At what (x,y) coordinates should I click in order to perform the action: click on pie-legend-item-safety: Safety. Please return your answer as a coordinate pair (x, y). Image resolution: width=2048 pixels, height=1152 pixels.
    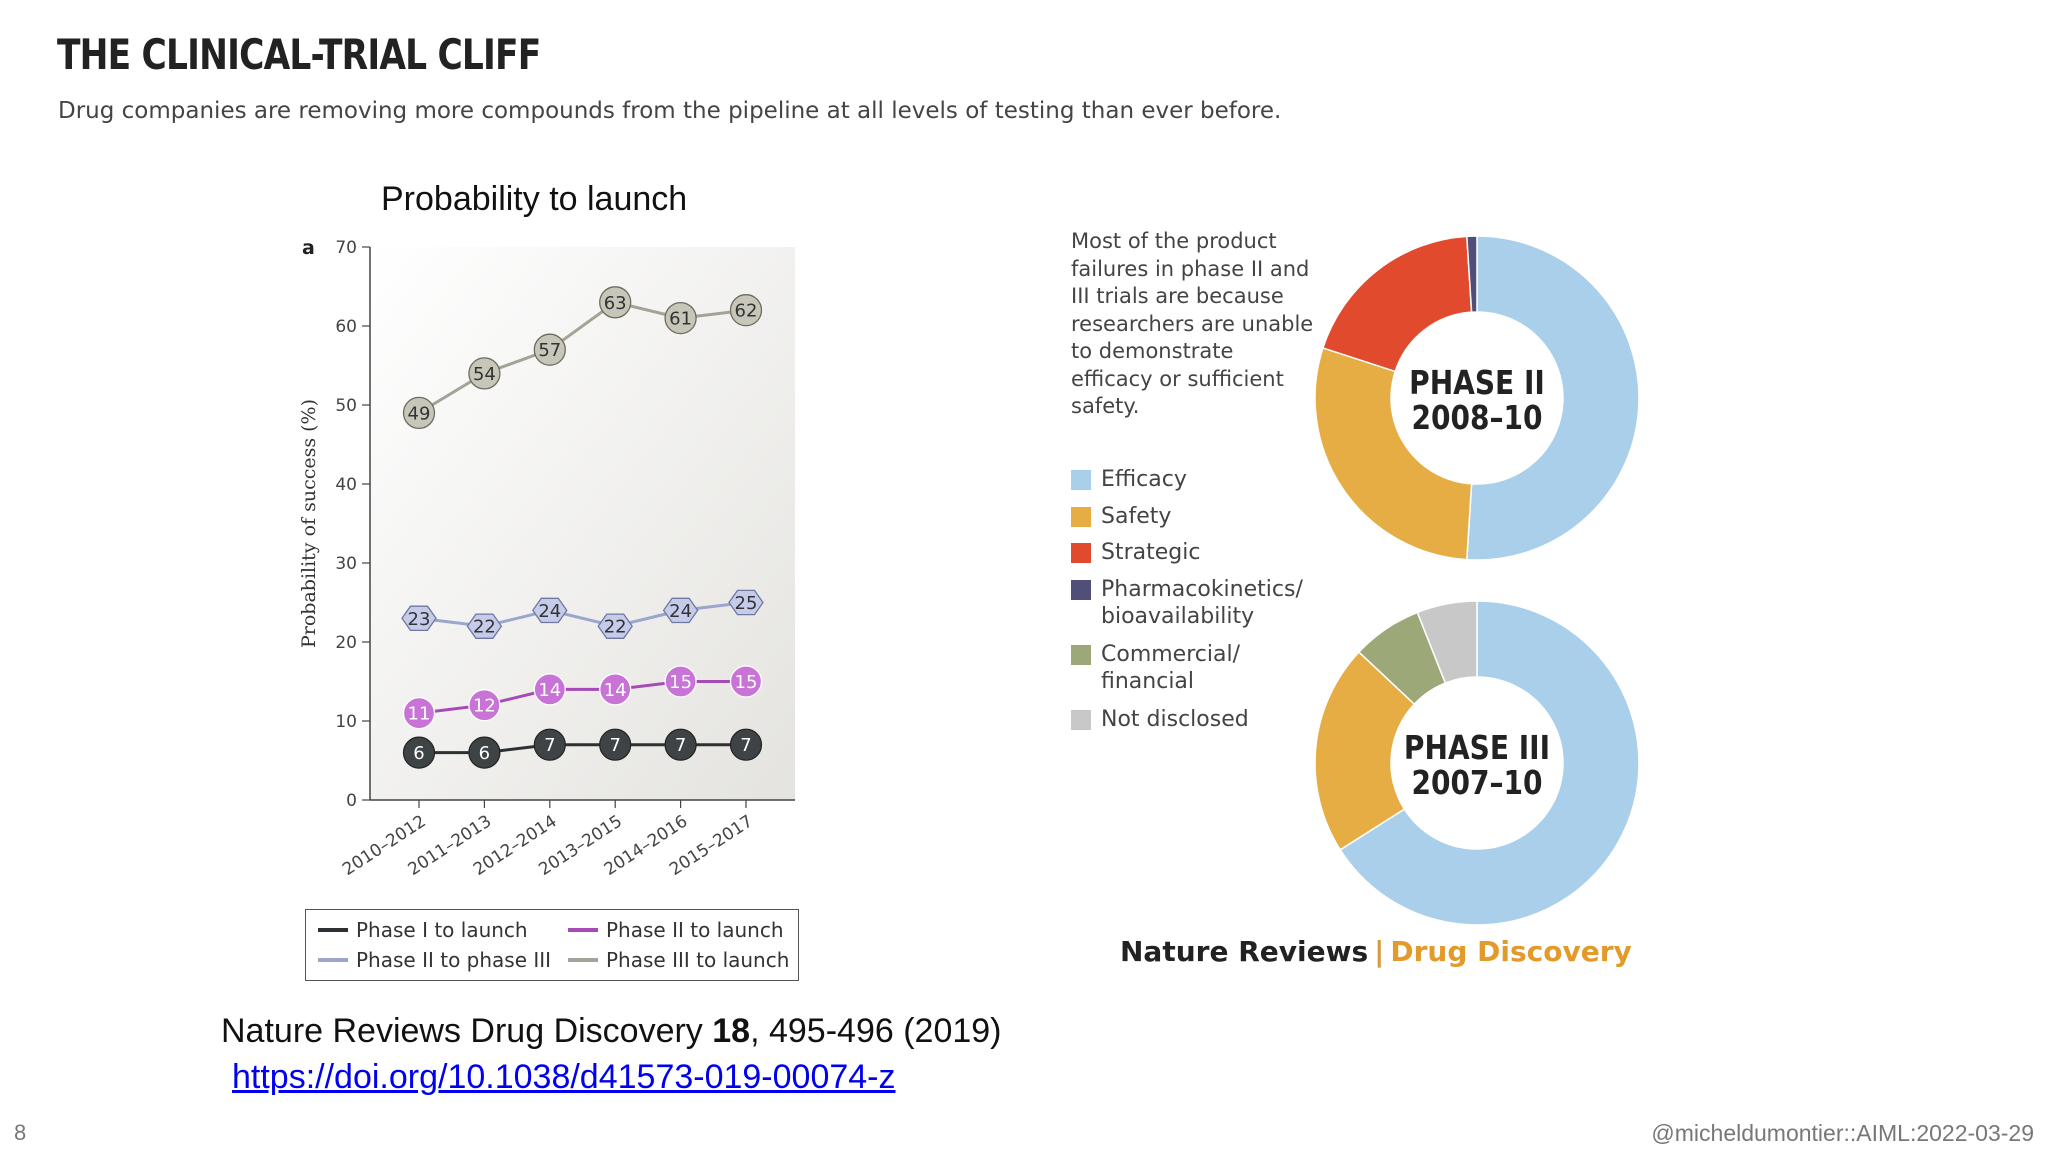
    Looking at the image, I should click on (1121, 516).